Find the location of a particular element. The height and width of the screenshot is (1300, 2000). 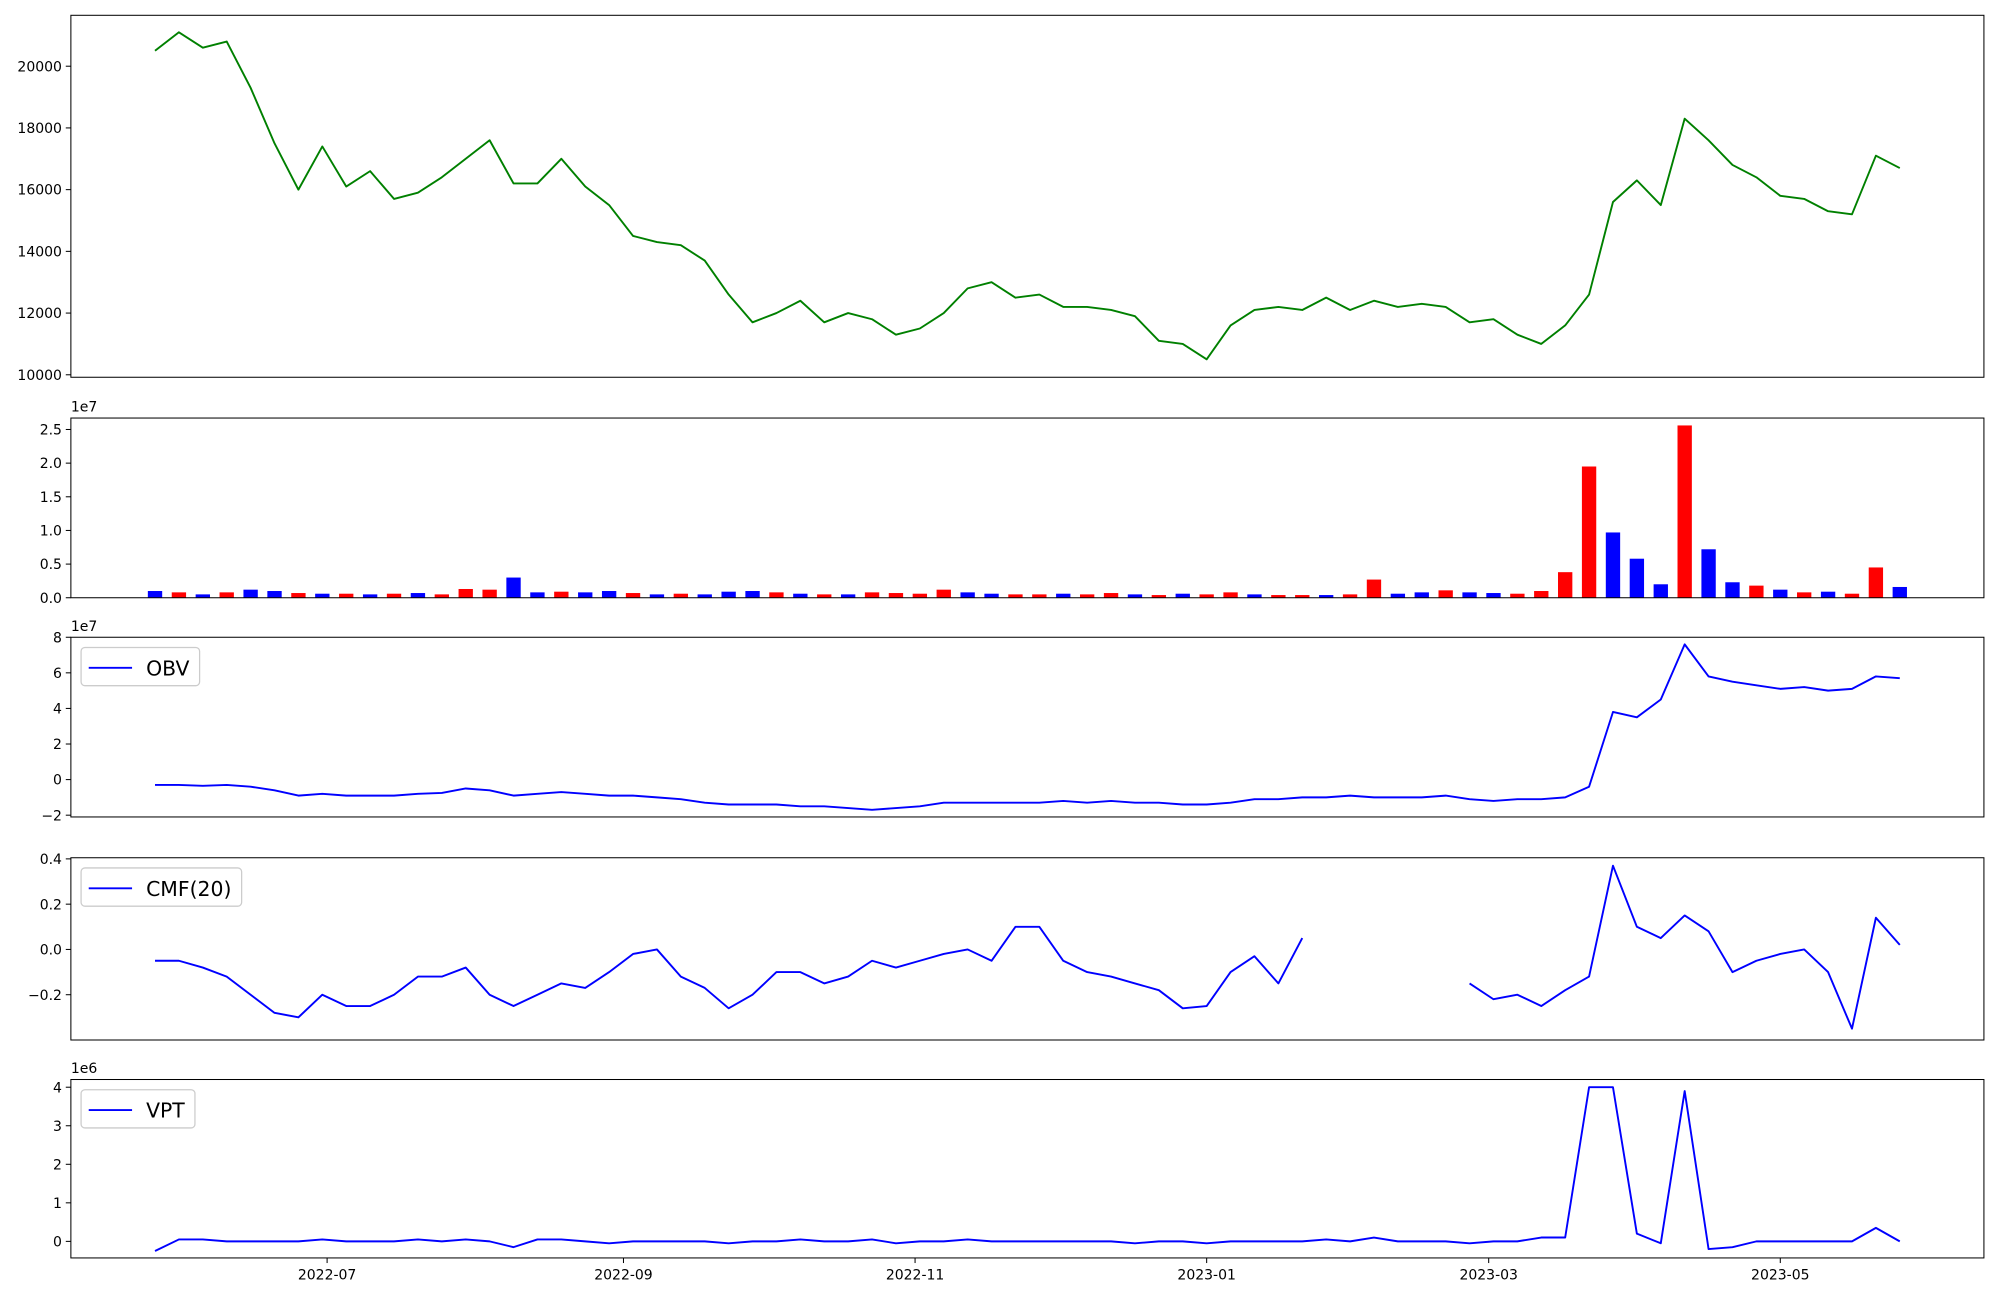

legend-label: OBV is located at coordinates (167, 668).